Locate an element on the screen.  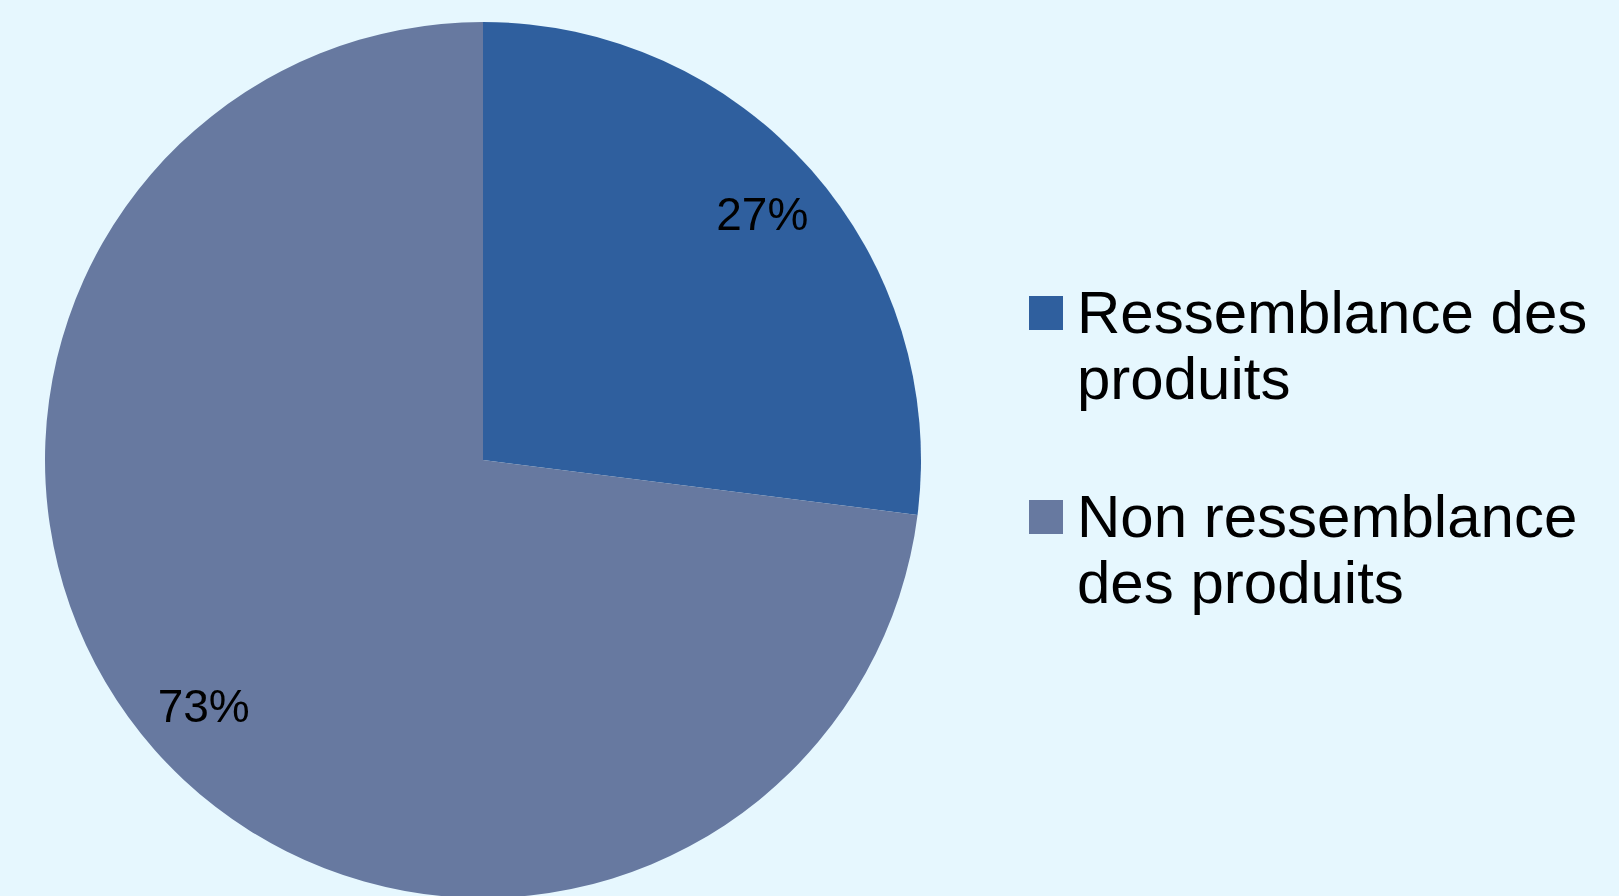
pie-slice is located at coordinates (702, 268).